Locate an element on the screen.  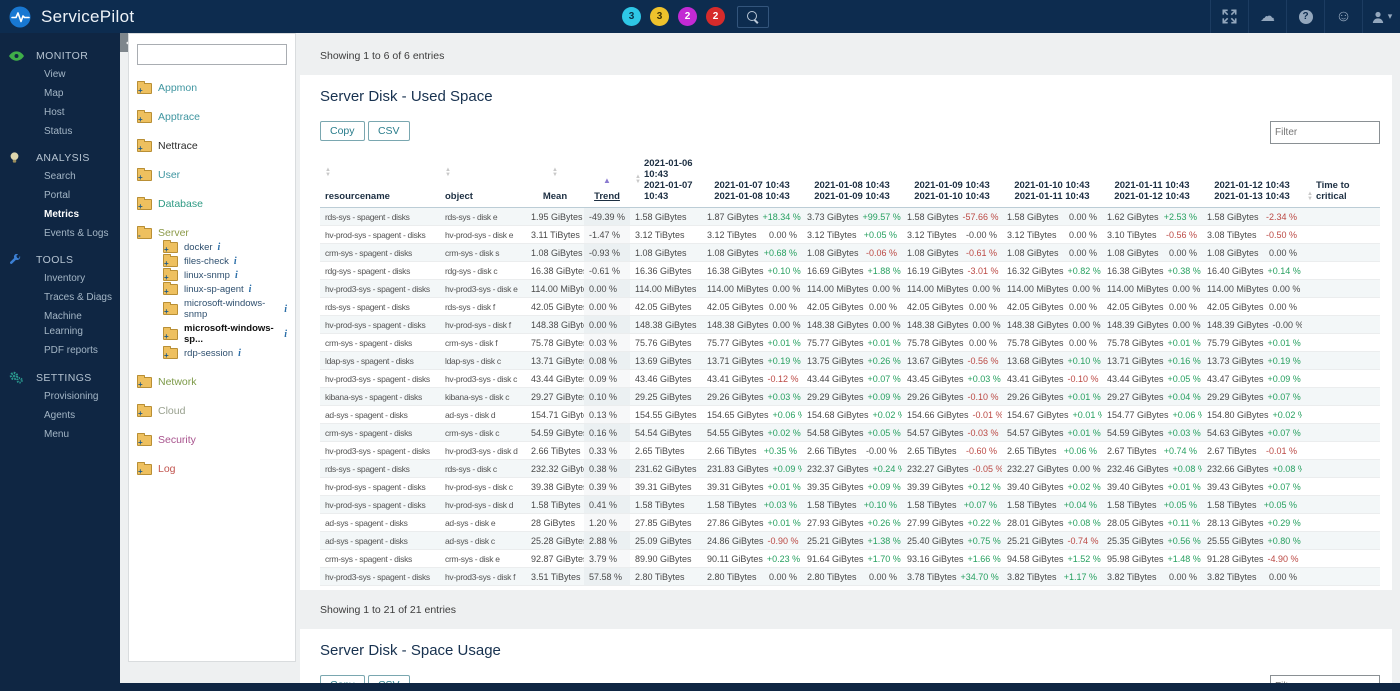
cell-trend: 3.79 % is located at coordinates (607, 558).